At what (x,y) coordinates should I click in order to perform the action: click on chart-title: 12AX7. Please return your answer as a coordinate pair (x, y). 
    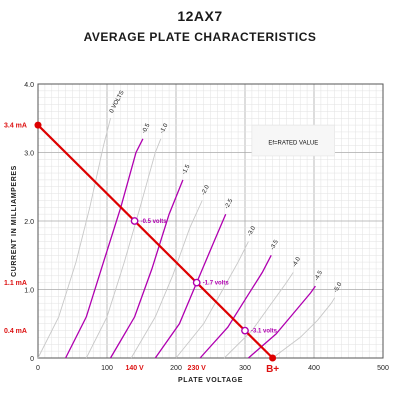
    Looking at the image, I should click on (200, 16).